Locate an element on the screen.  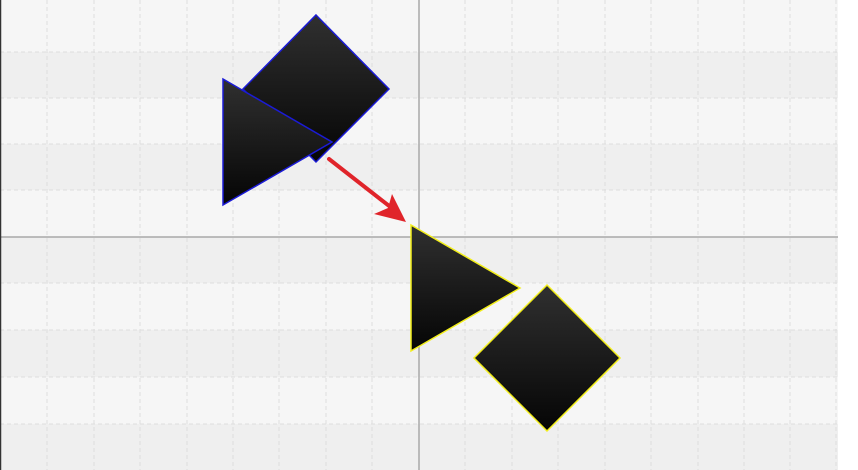
transition-arrow is located at coordinates (366, 189).